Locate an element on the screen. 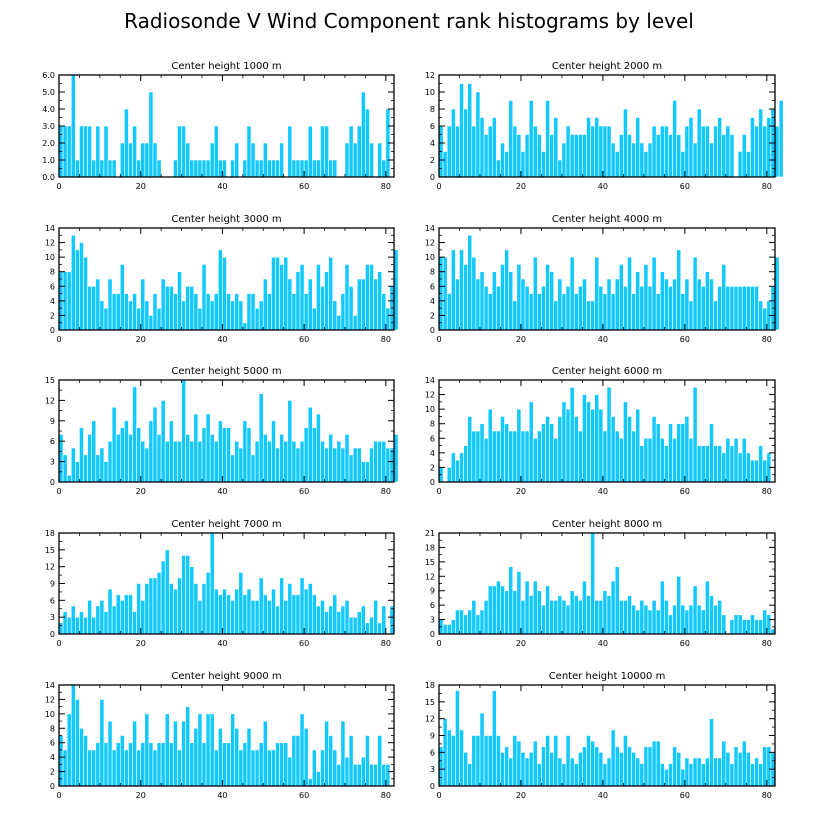  y-tick-label: 0 is located at coordinates (432, 786).